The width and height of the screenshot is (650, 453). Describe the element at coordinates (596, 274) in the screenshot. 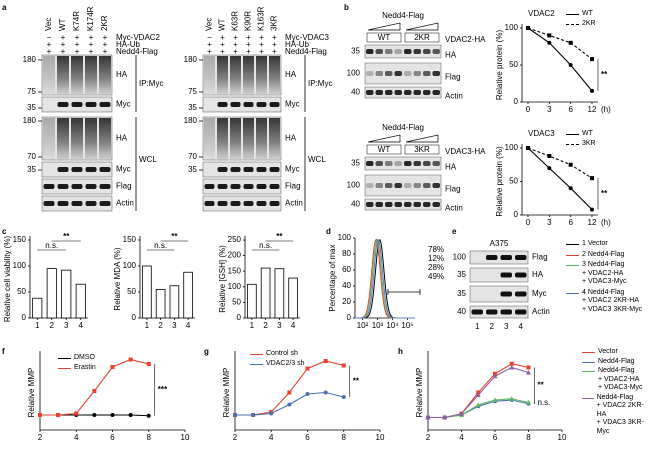

I see `legend-item: 3 Nedd4-Flag + VDAC2-HA + VDAC3-Myc` at that location.